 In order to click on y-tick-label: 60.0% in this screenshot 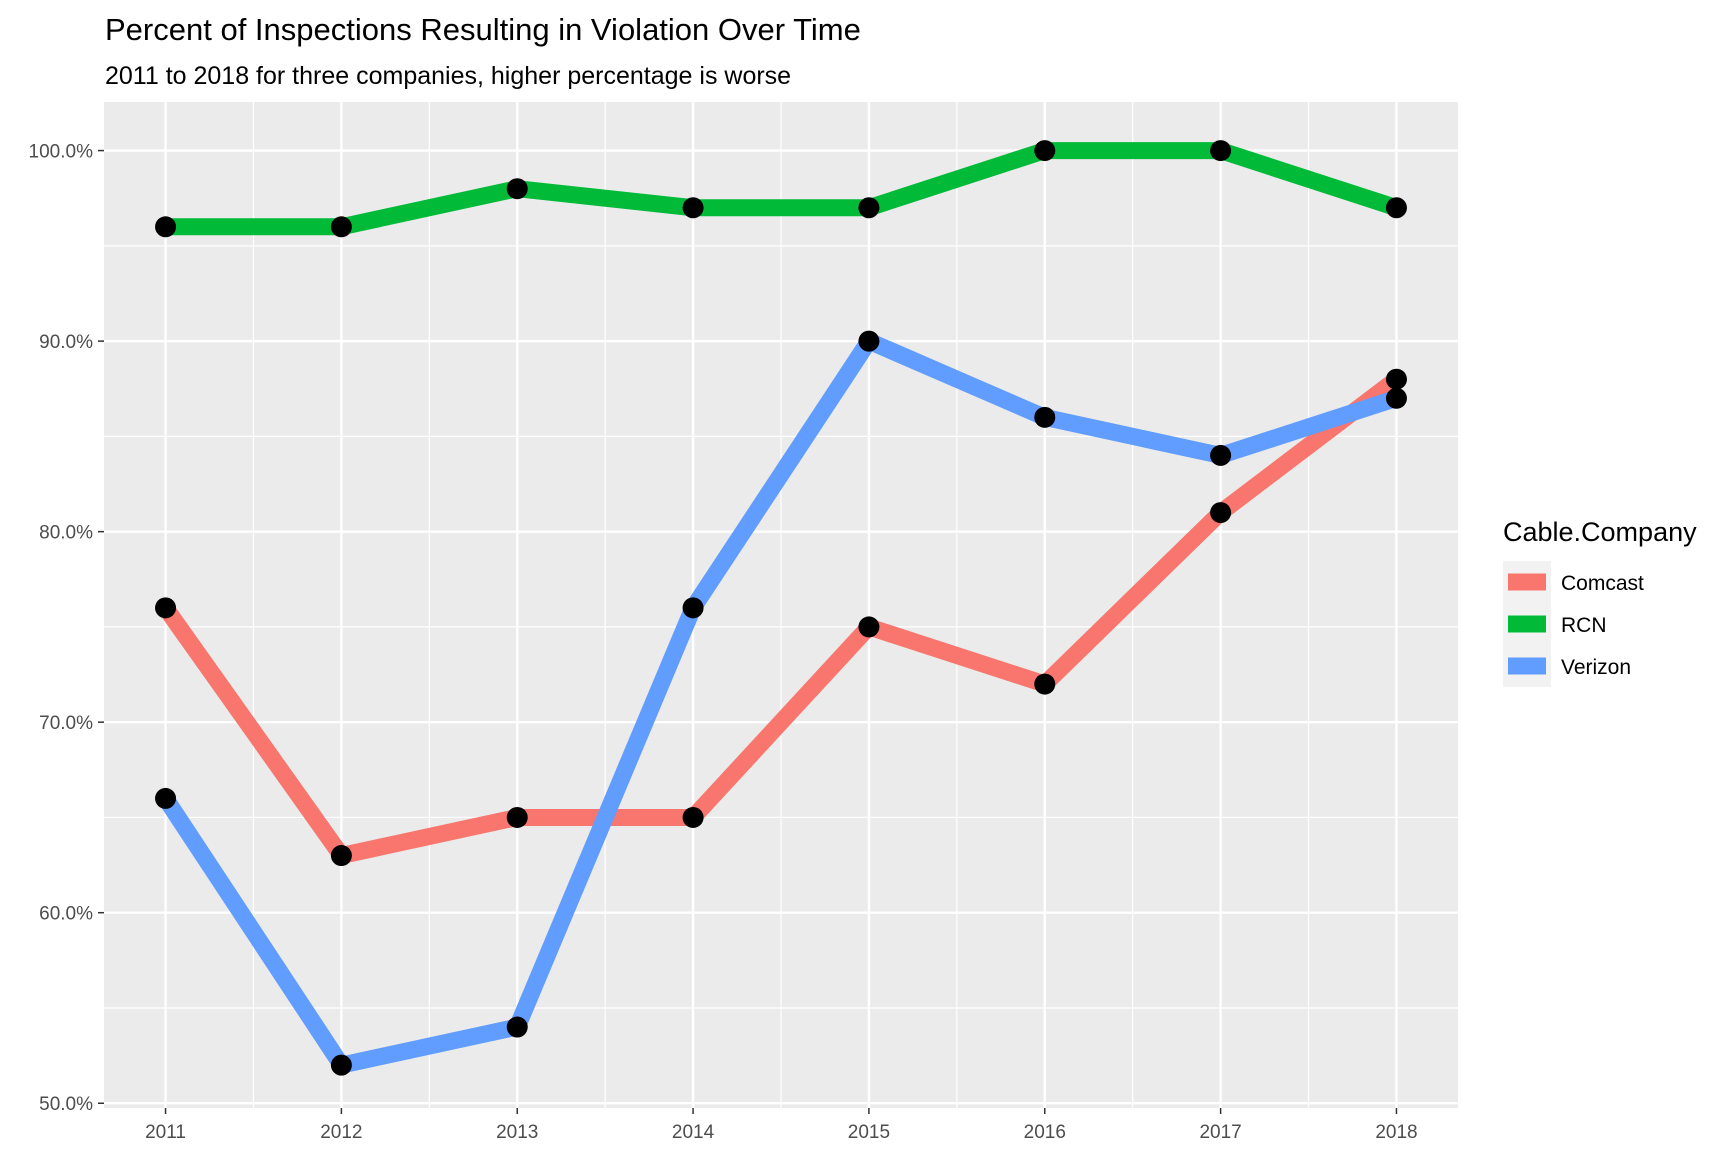, I will do `click(66, 914)`.